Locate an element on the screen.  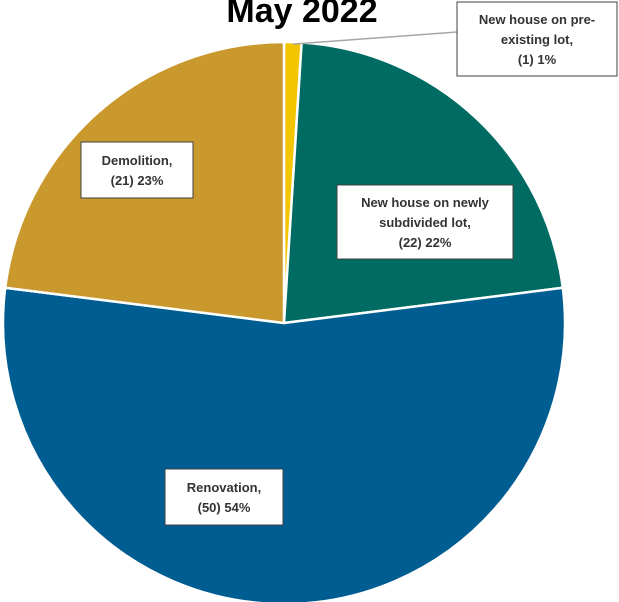
data-label-text: subdivided lot, is located at coordinates (425, 222).